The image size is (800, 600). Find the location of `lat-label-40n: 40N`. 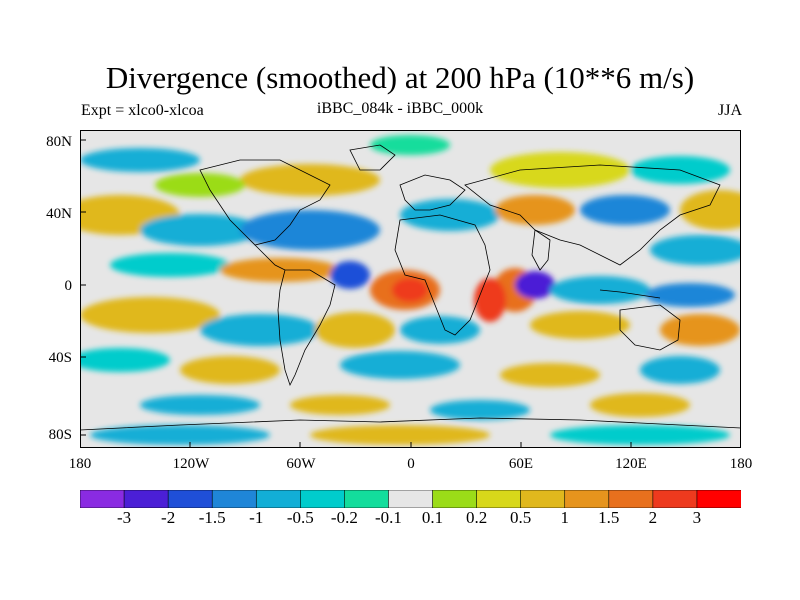

lat-label-40n: 40N is located at coordinates (59, 214).